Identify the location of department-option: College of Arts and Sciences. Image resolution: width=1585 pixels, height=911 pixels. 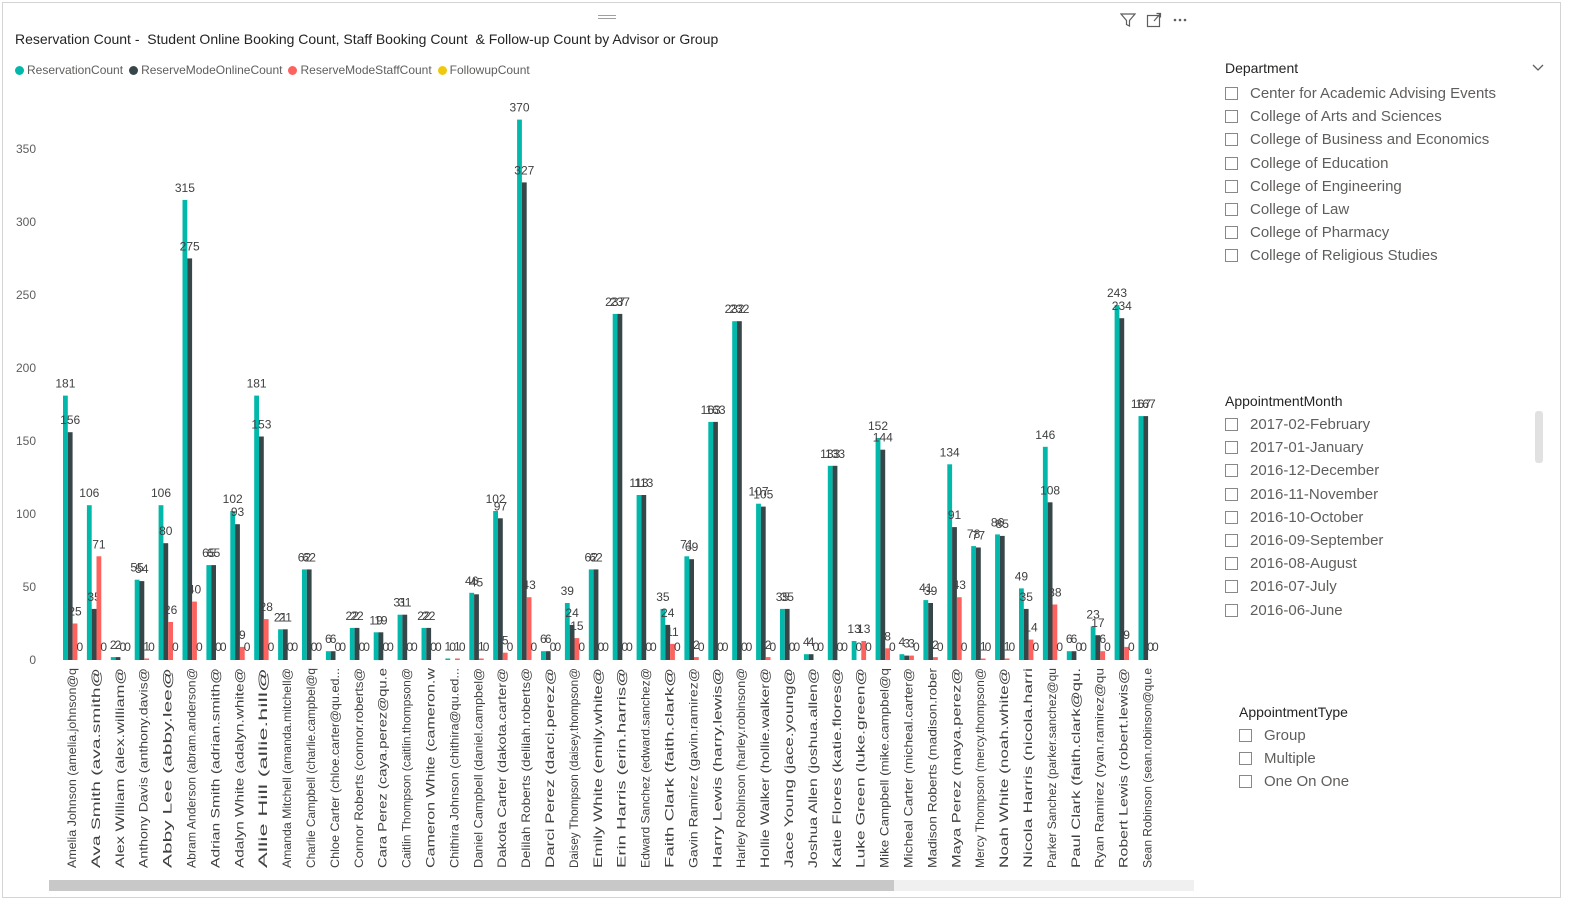
(1385, 116).